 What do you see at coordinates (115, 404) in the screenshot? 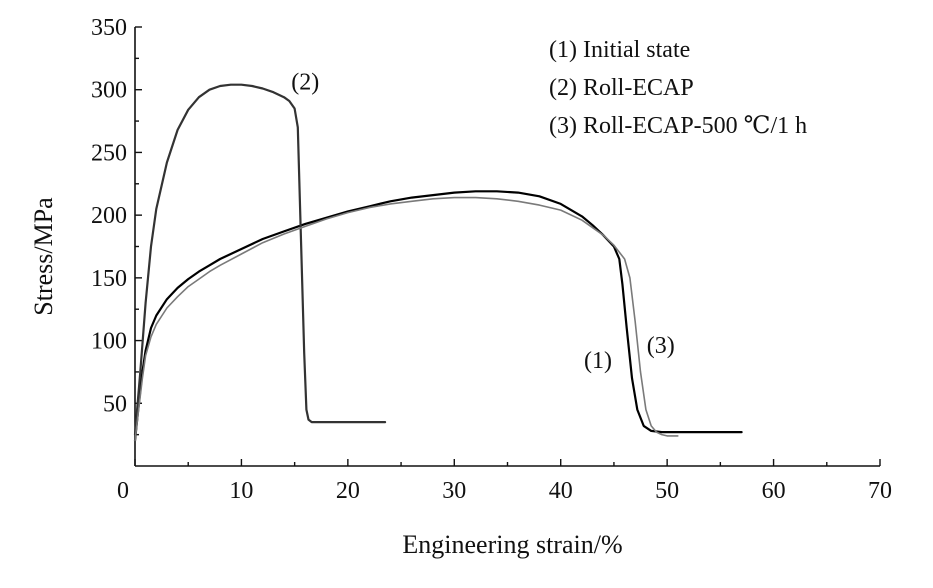
I see `y-tick-label: 50` at bounding box center [115, 404].